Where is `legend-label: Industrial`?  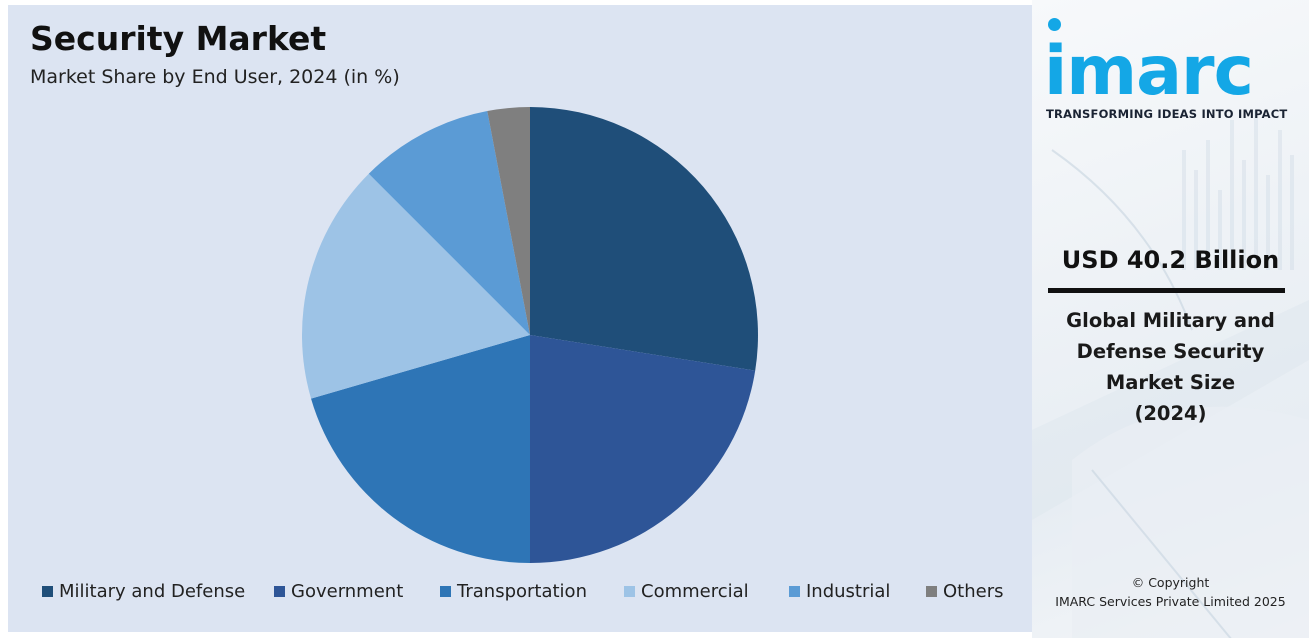
legend-label: Industrial is located at coordinates (848, 591).